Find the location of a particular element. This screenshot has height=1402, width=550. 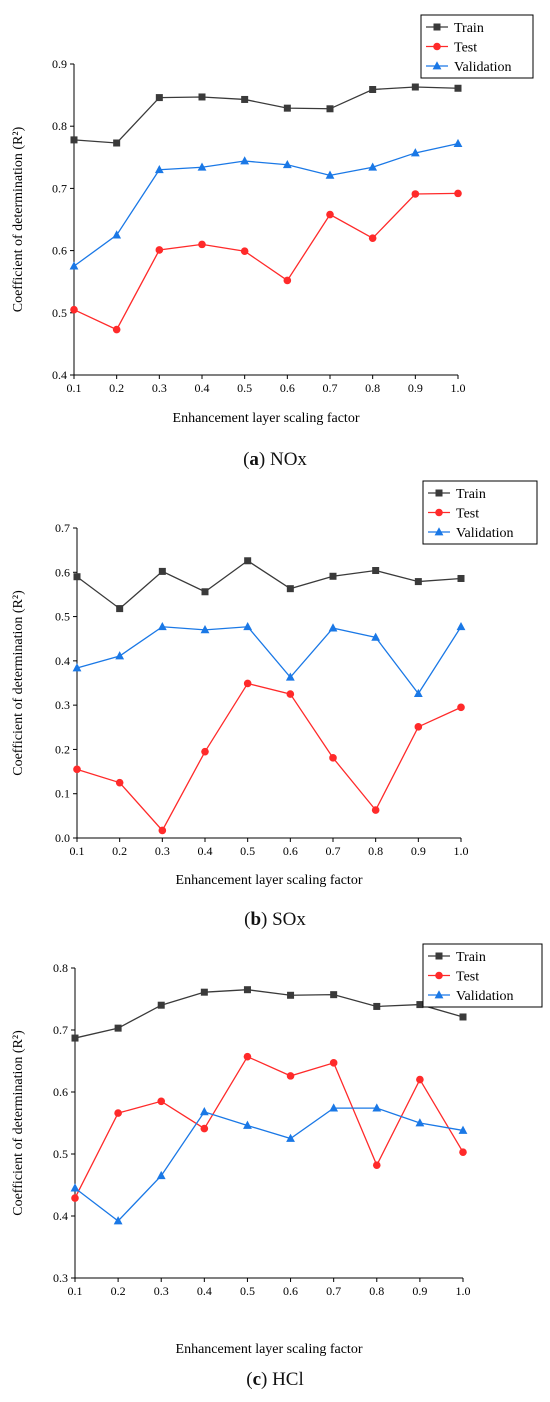

x-tick-label: 0.1 is located at coordinates (75, 1291).